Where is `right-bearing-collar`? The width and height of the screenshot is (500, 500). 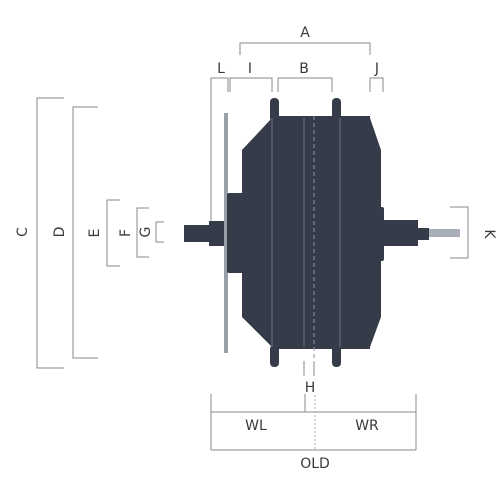 right-bearing-collar is located at coordinates (377, 234).